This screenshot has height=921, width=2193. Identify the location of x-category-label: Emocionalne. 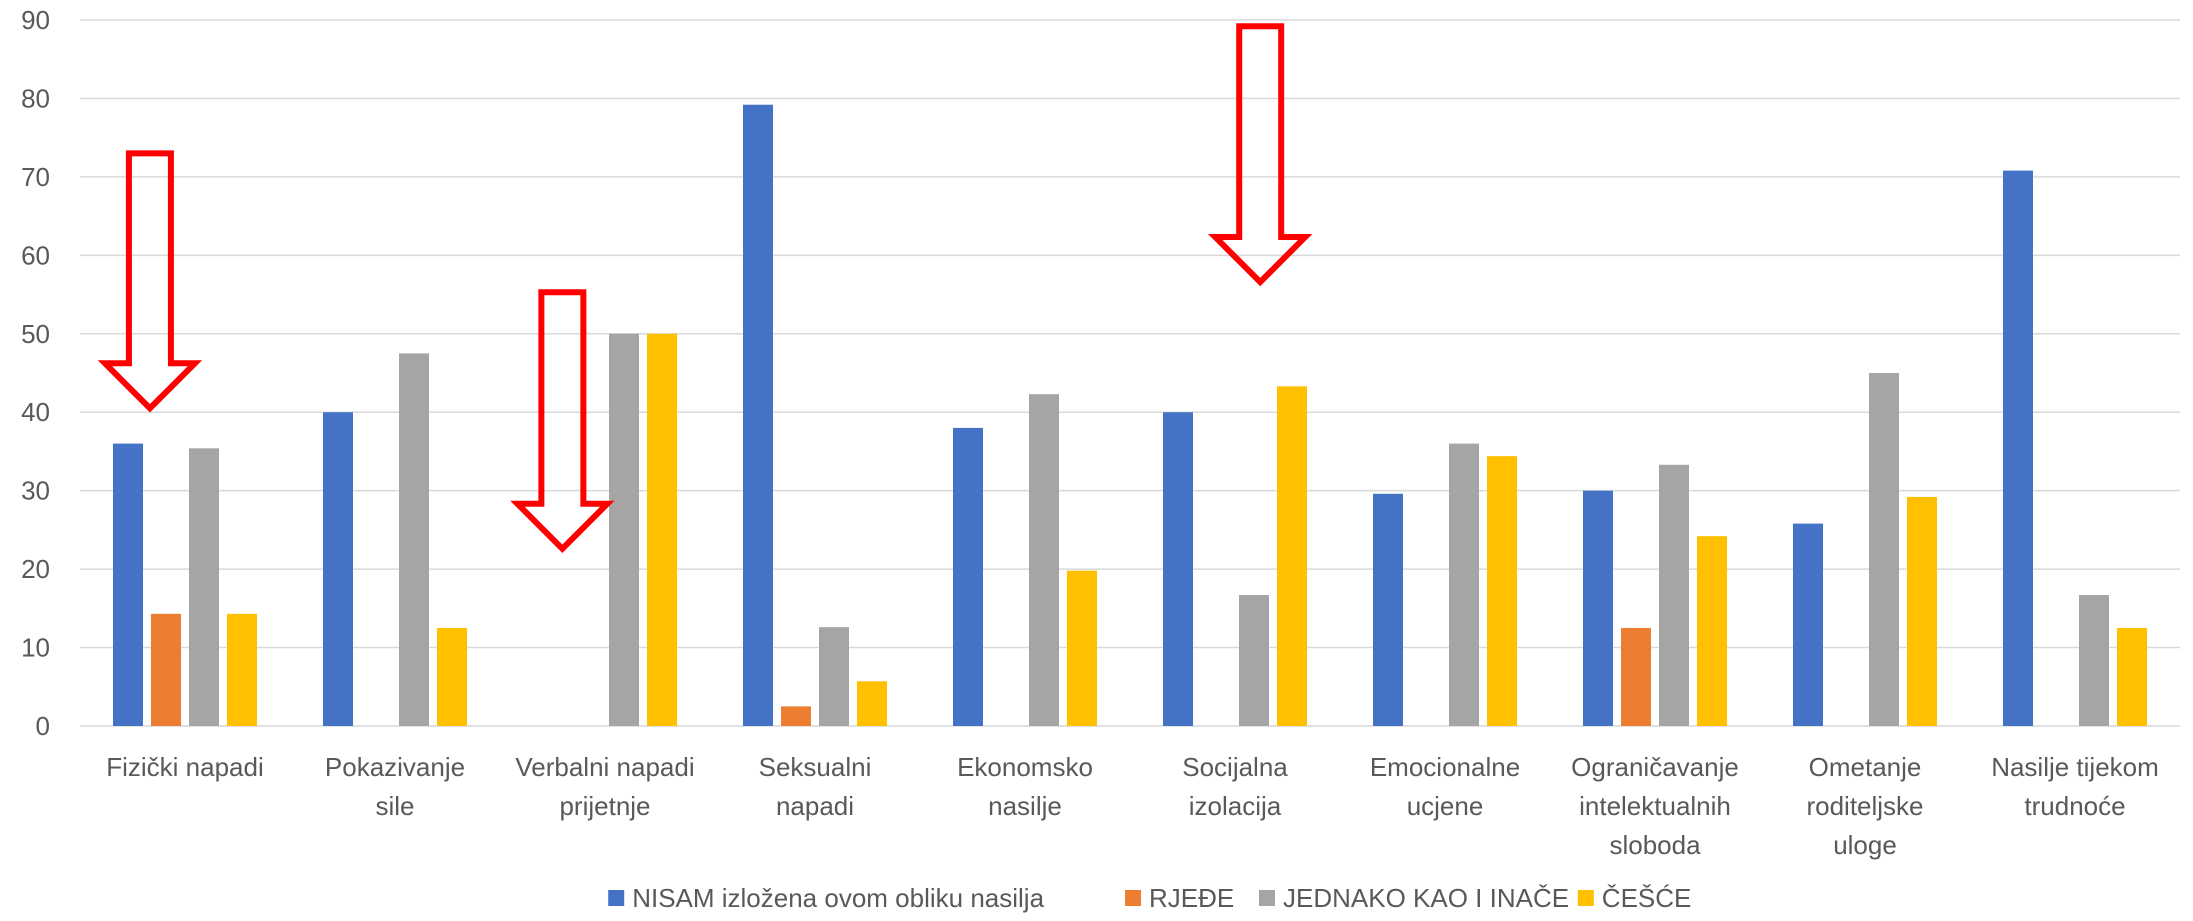
(1445, 767).